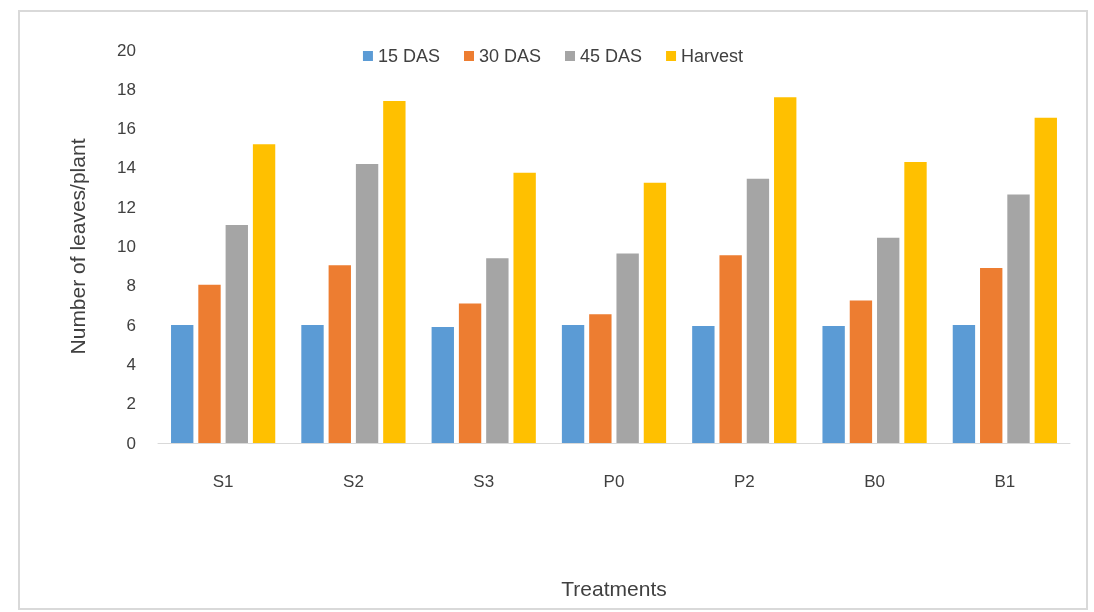 The width and height of the screenshot is (1094, 612). Describe the element at coordinates (131, 325) in the screenshot. I see `y-tick-label: 6` at that location.